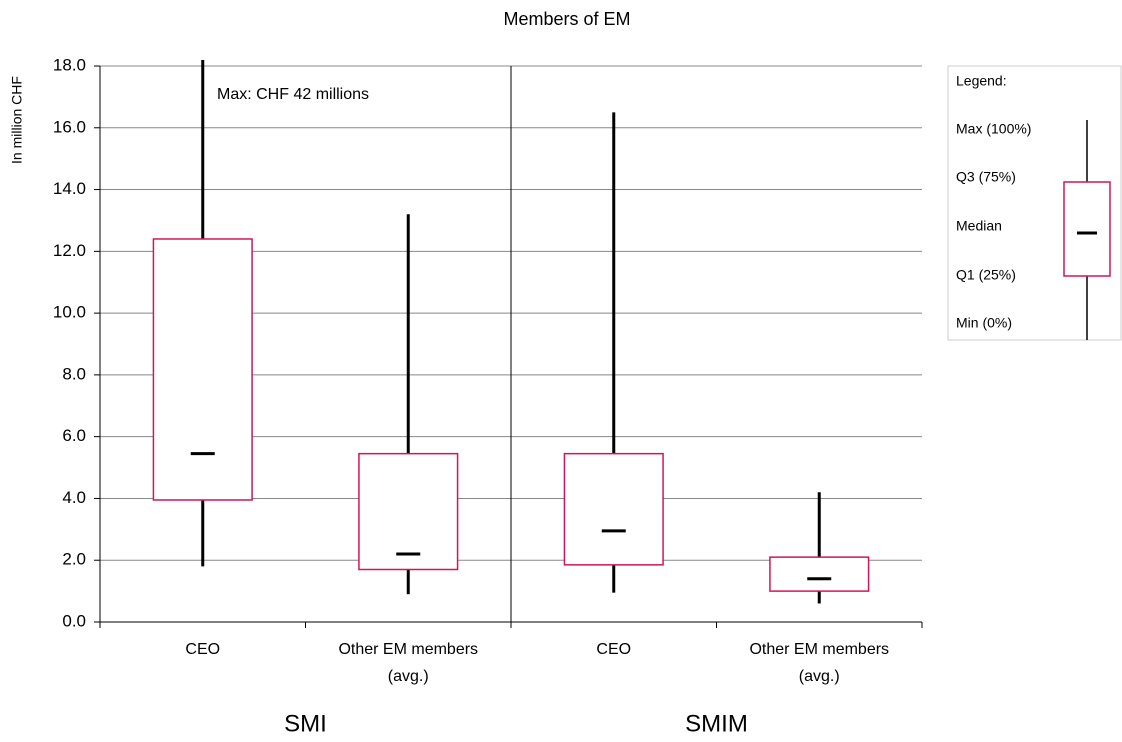 The image size is (1122, 742). Describe the element at coordinates (993, 129) in the screenshot. I see `legend-item: Max (100%)` at that location.